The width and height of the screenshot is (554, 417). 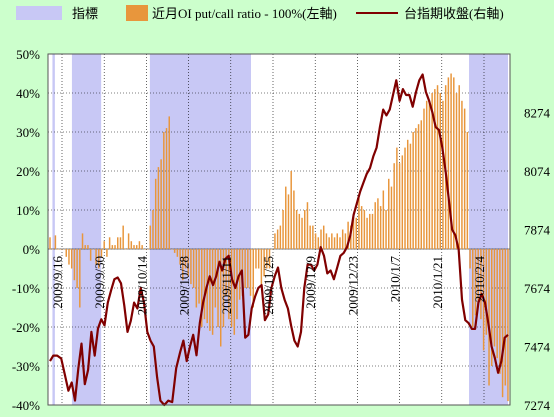 I want to click on right-tick-label: 8274, so click(x=537, y=113).